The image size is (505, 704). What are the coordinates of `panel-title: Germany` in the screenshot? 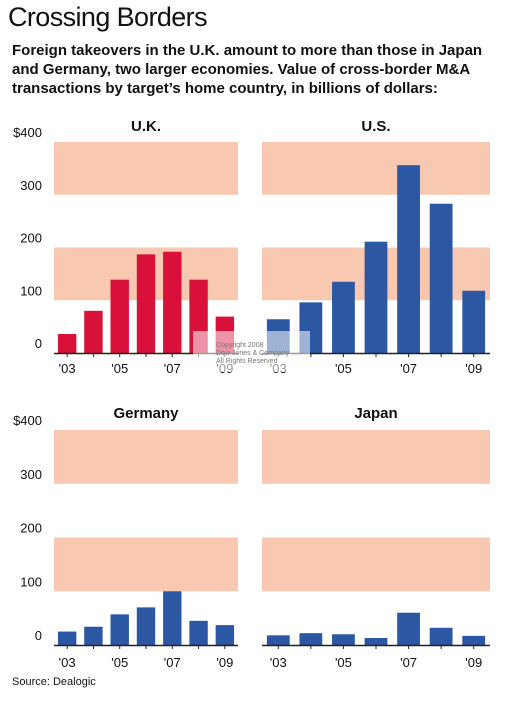 It's located at (146, 413).